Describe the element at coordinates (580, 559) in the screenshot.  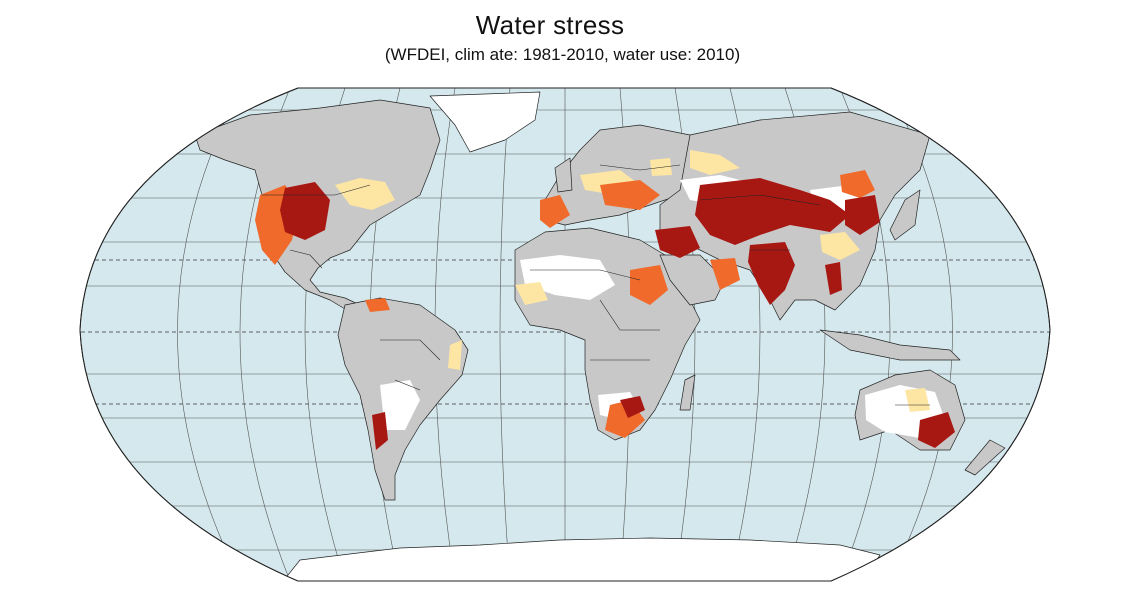
I see `antarctica` at that location.